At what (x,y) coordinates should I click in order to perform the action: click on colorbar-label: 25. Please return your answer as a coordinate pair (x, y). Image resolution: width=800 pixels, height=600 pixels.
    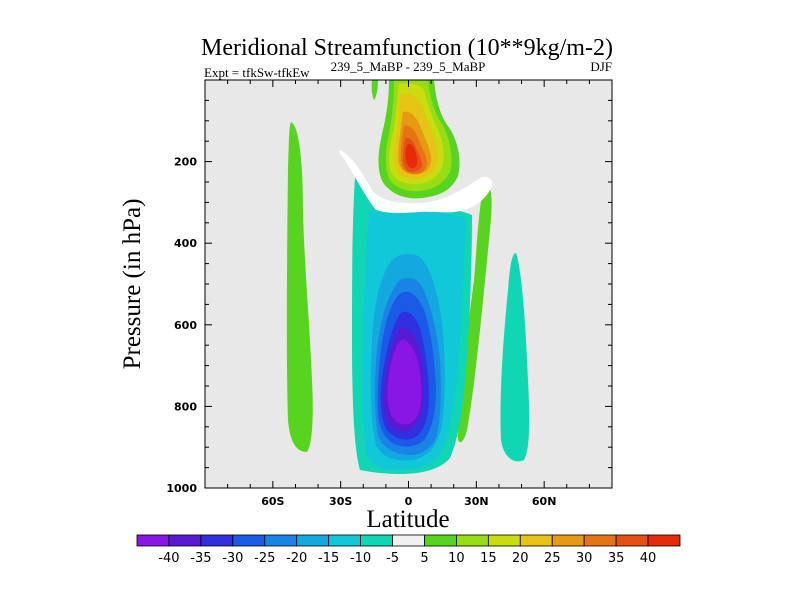
    Looking at the image, I should click on (552, 558).